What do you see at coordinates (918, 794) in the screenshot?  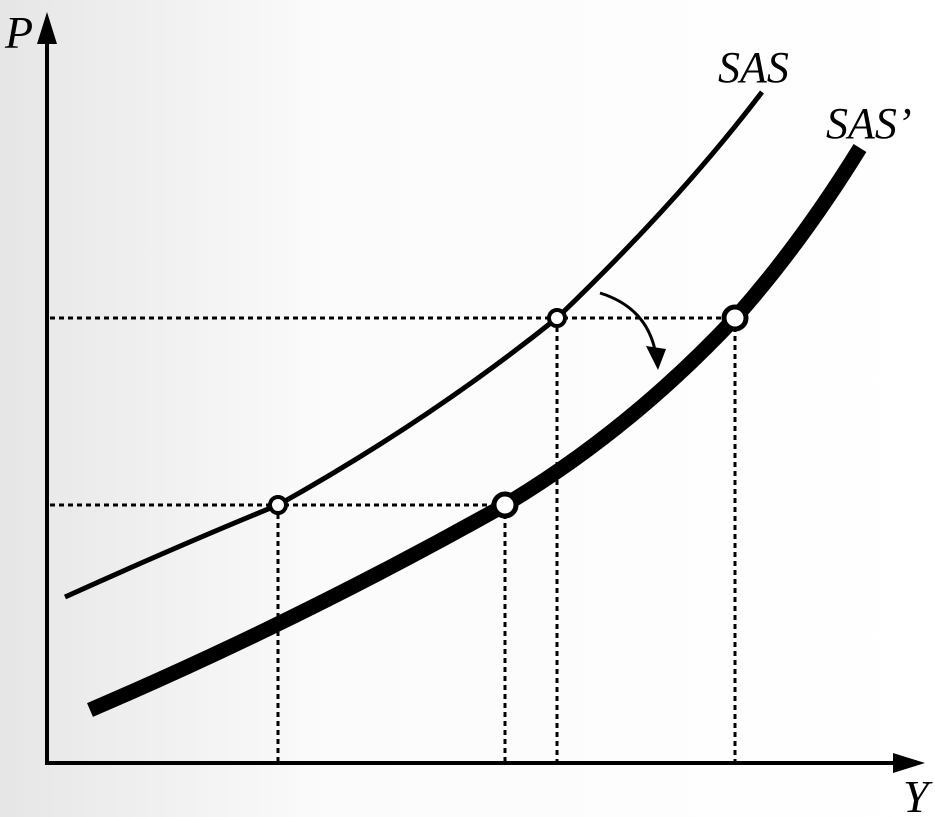 I see `x-axis-label: Y` at bounding box center [918, 794].